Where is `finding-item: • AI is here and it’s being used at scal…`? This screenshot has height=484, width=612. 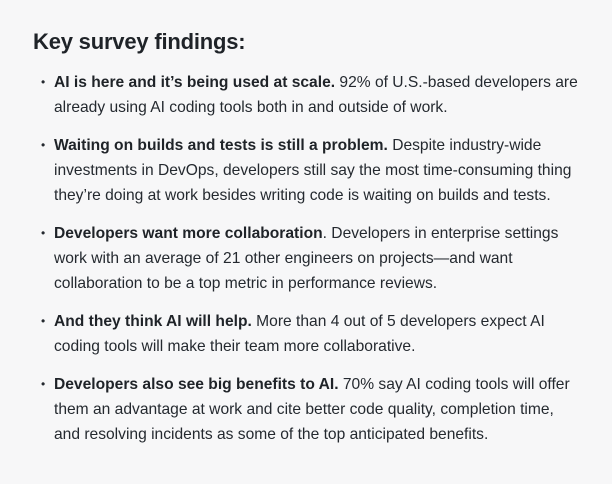
finding-item: • AI is here and it’s being used at scal… is located at coordinates (307, 95).